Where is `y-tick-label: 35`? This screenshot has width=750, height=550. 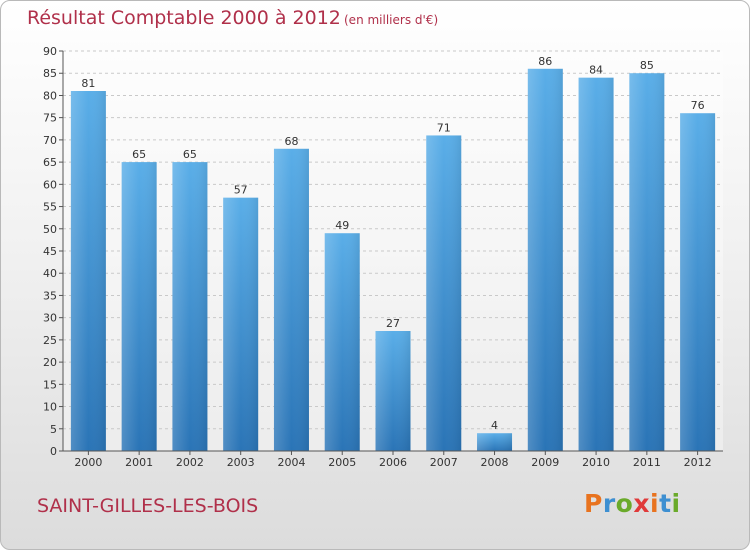 y-tick-label: 35 is located at coordinates (50, 295).